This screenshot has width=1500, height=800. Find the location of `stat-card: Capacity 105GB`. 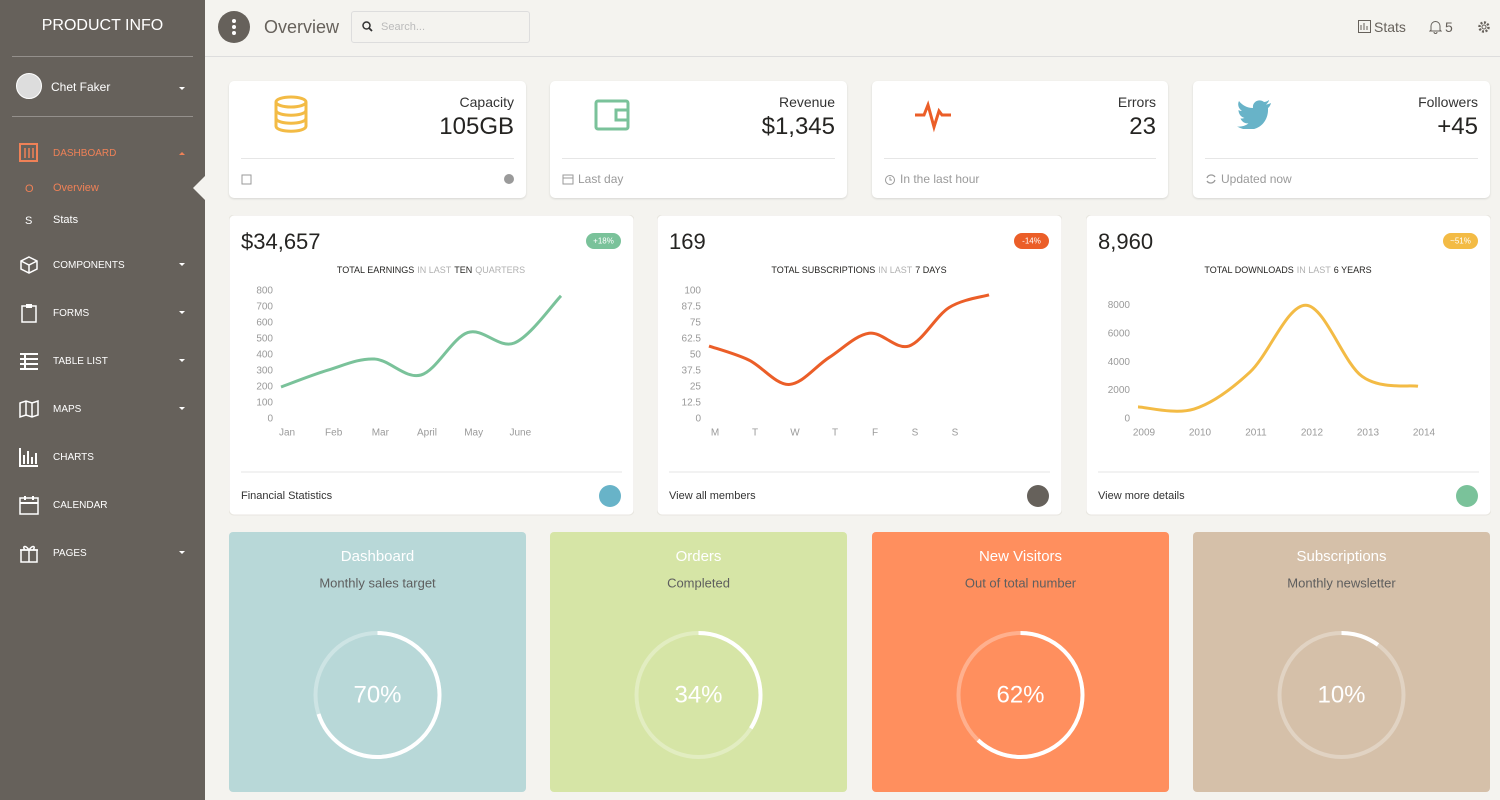

stat-card: Capacity 105GB is located at coordinates (377, 139).